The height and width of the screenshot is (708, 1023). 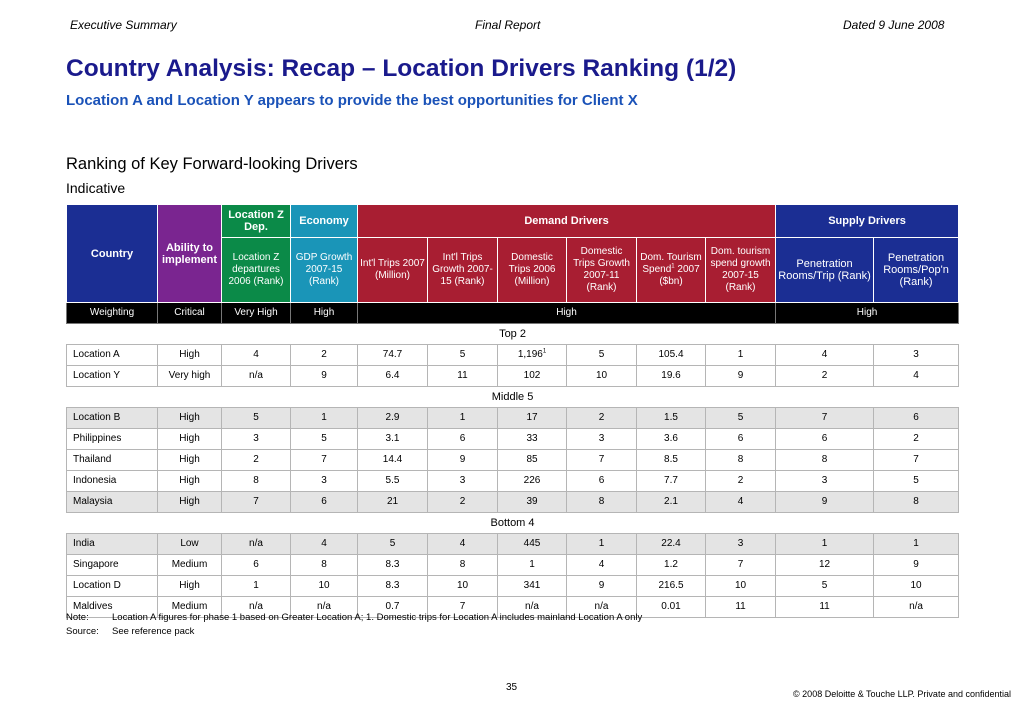 I want to click on data-cell: 1.5, so click(x=671, y=418).